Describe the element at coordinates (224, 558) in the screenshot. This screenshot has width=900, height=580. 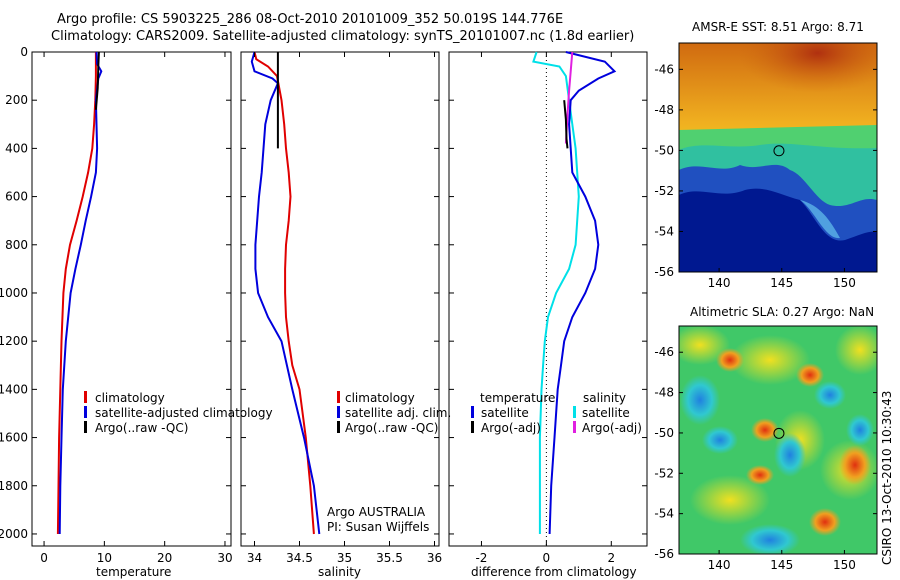
I see `x-tick-label: 30` at that location.